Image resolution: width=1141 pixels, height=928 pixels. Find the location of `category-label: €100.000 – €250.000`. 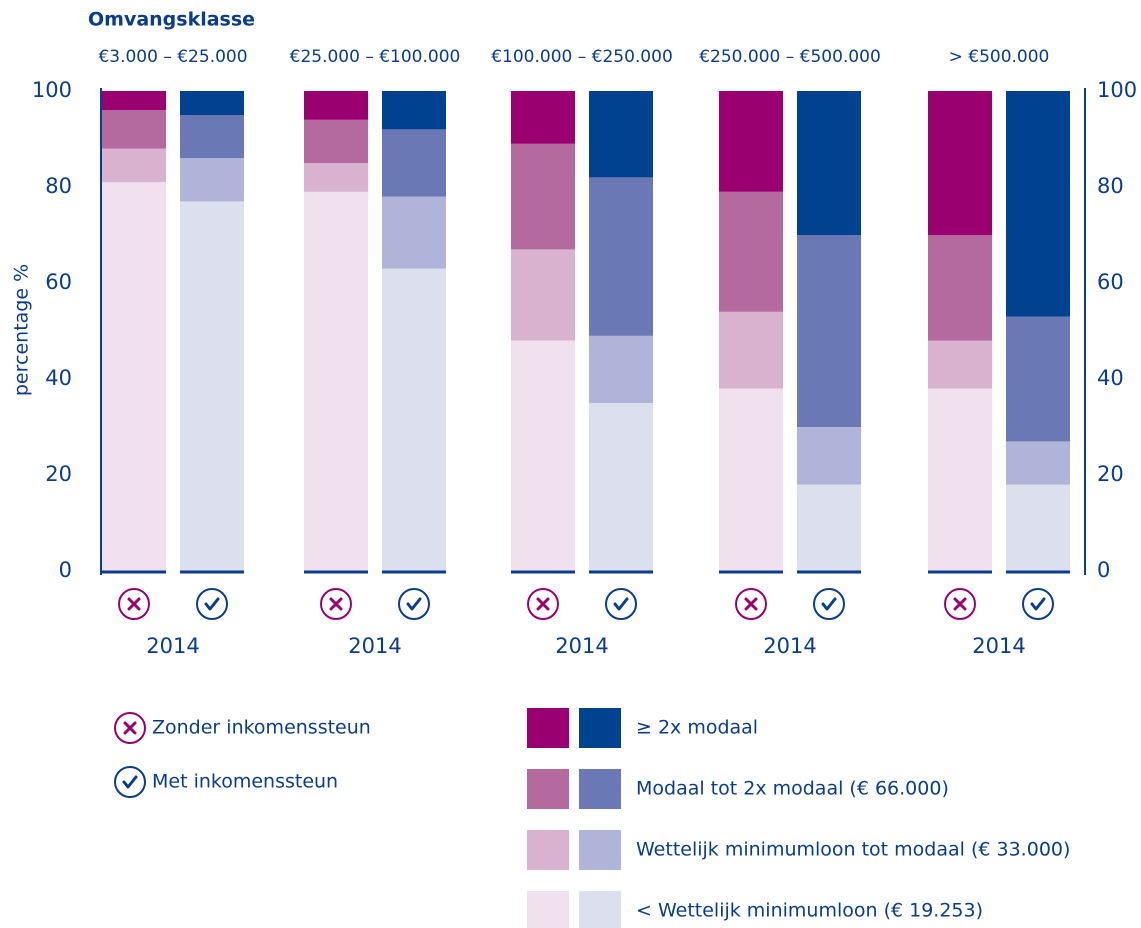

category-label: €100.000 – €250.000 is located at coordinates (582, 57).